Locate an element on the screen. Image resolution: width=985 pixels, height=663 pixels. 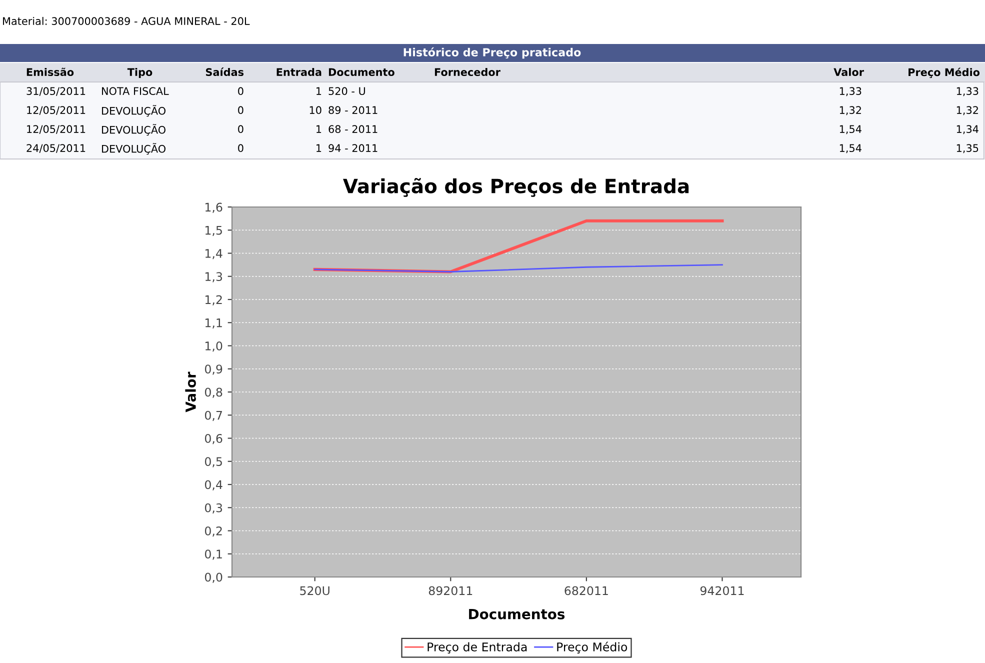
y-tick-label: 0,3 is located at coordinates (213, 508).